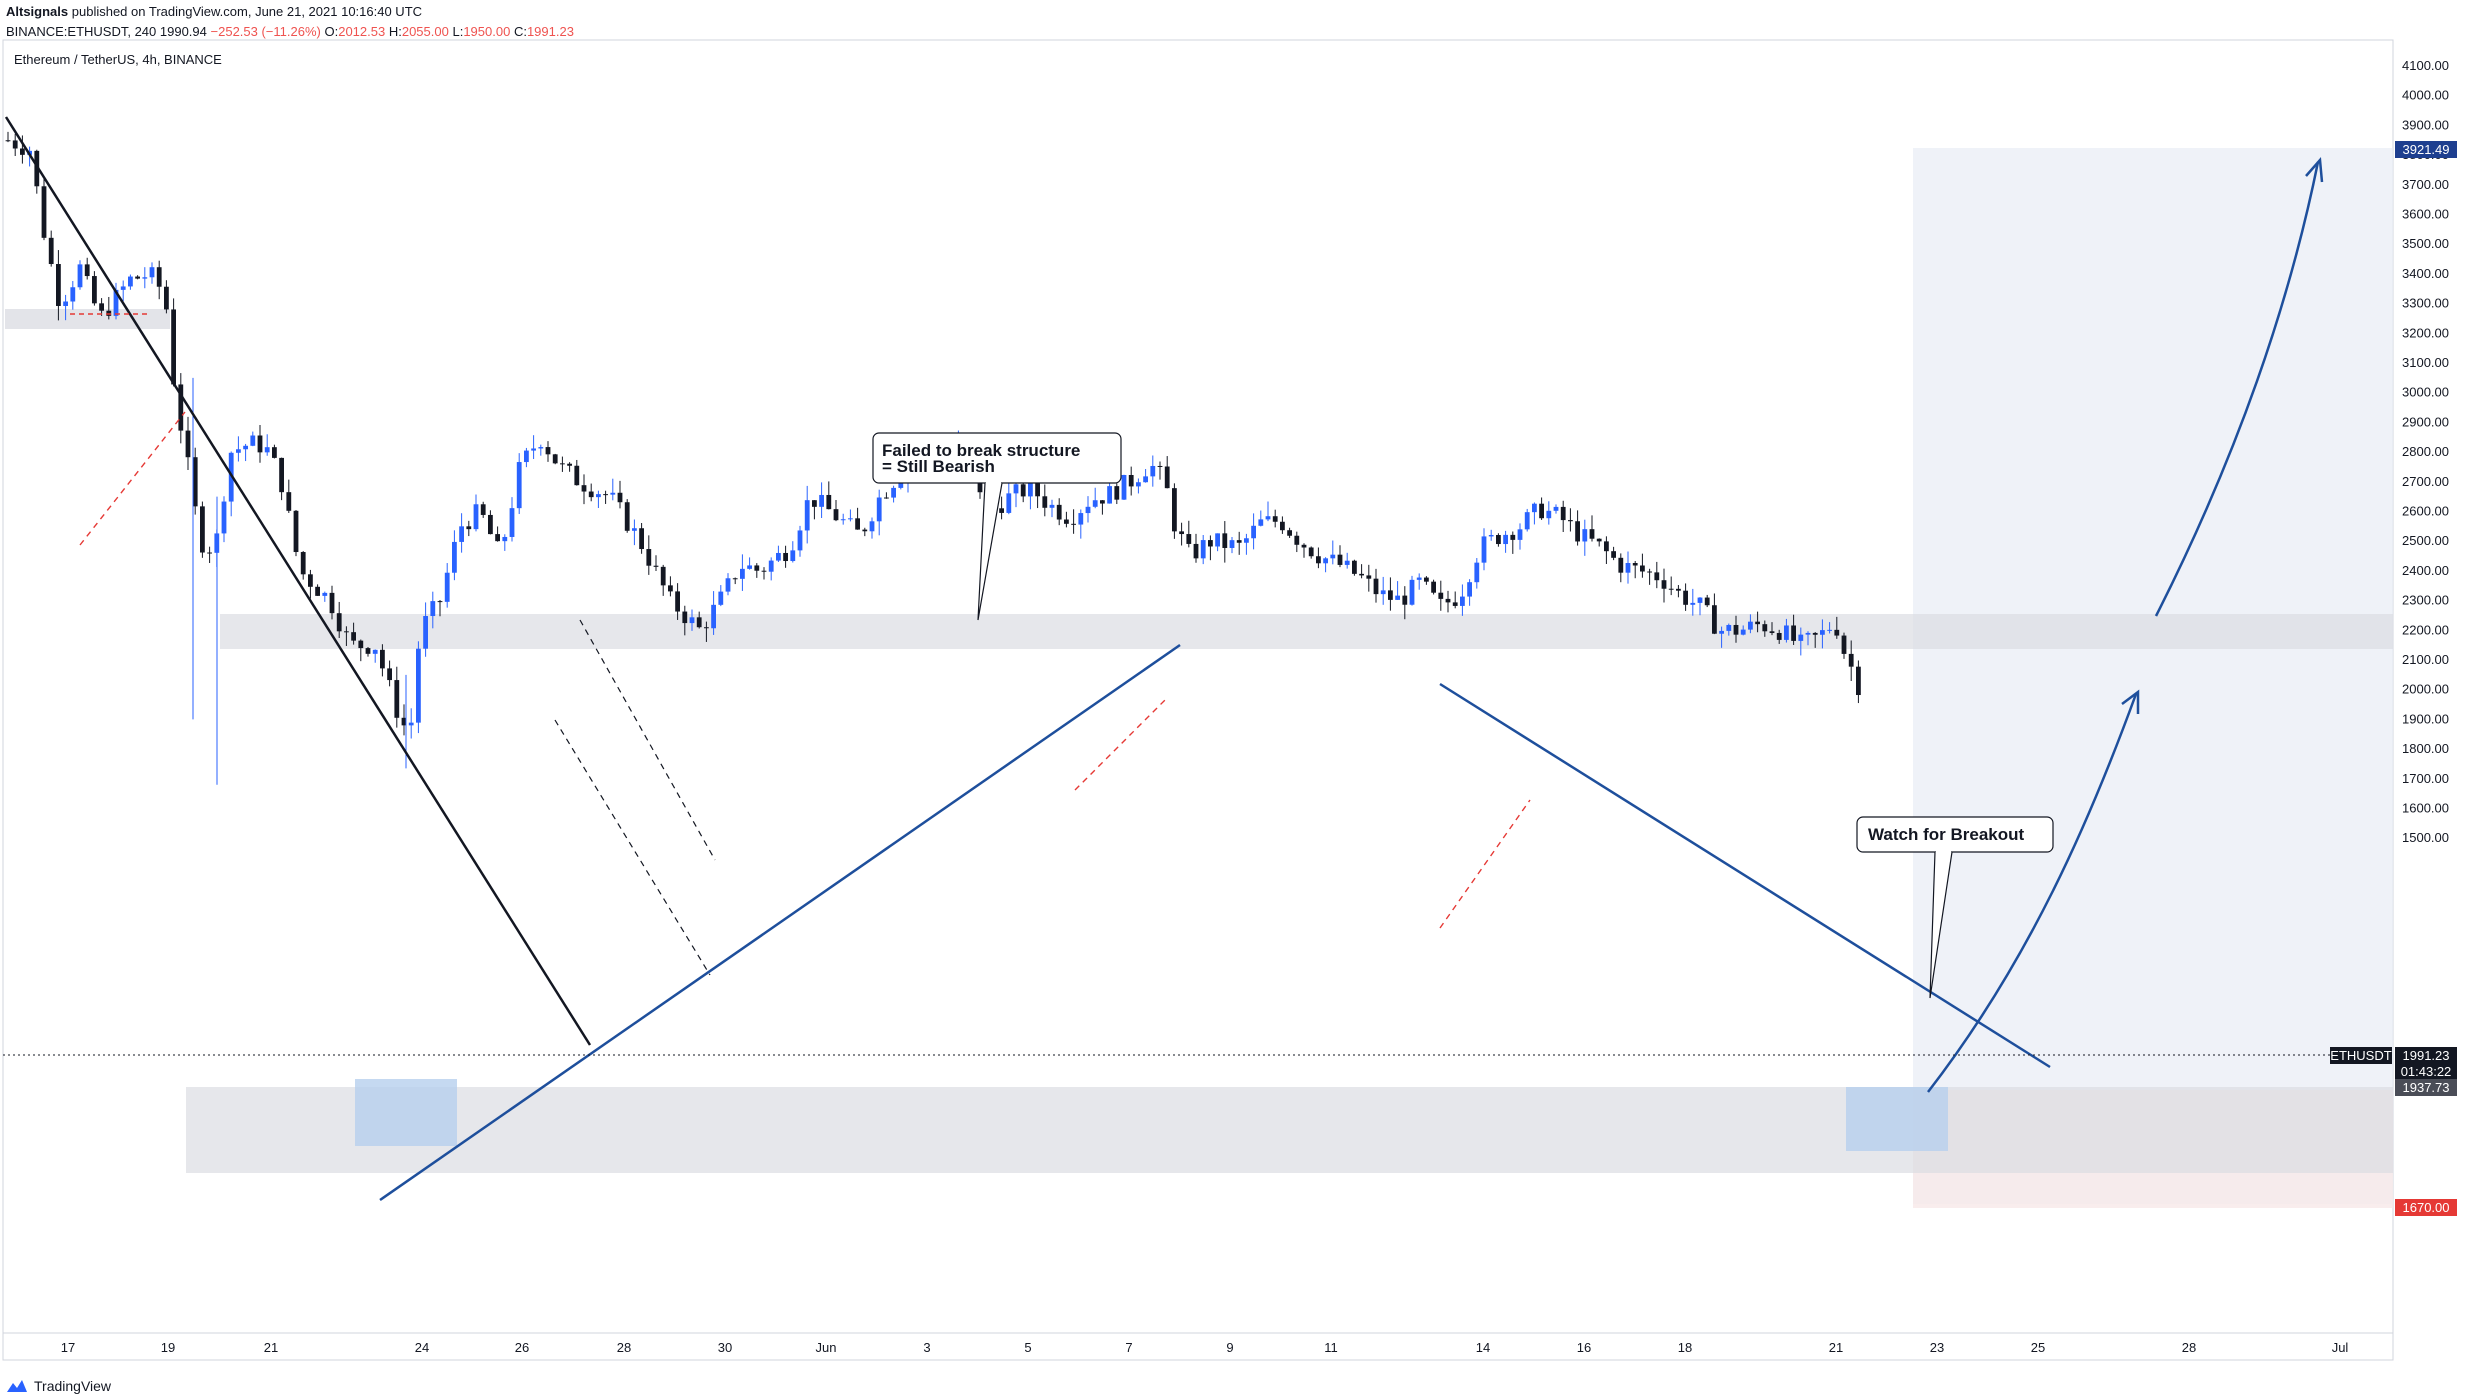 This screenshot has width=2468, height=1400. Describe the element at coordinates (458, 31) in the screenshot. I see `low-label: L:` at that location.